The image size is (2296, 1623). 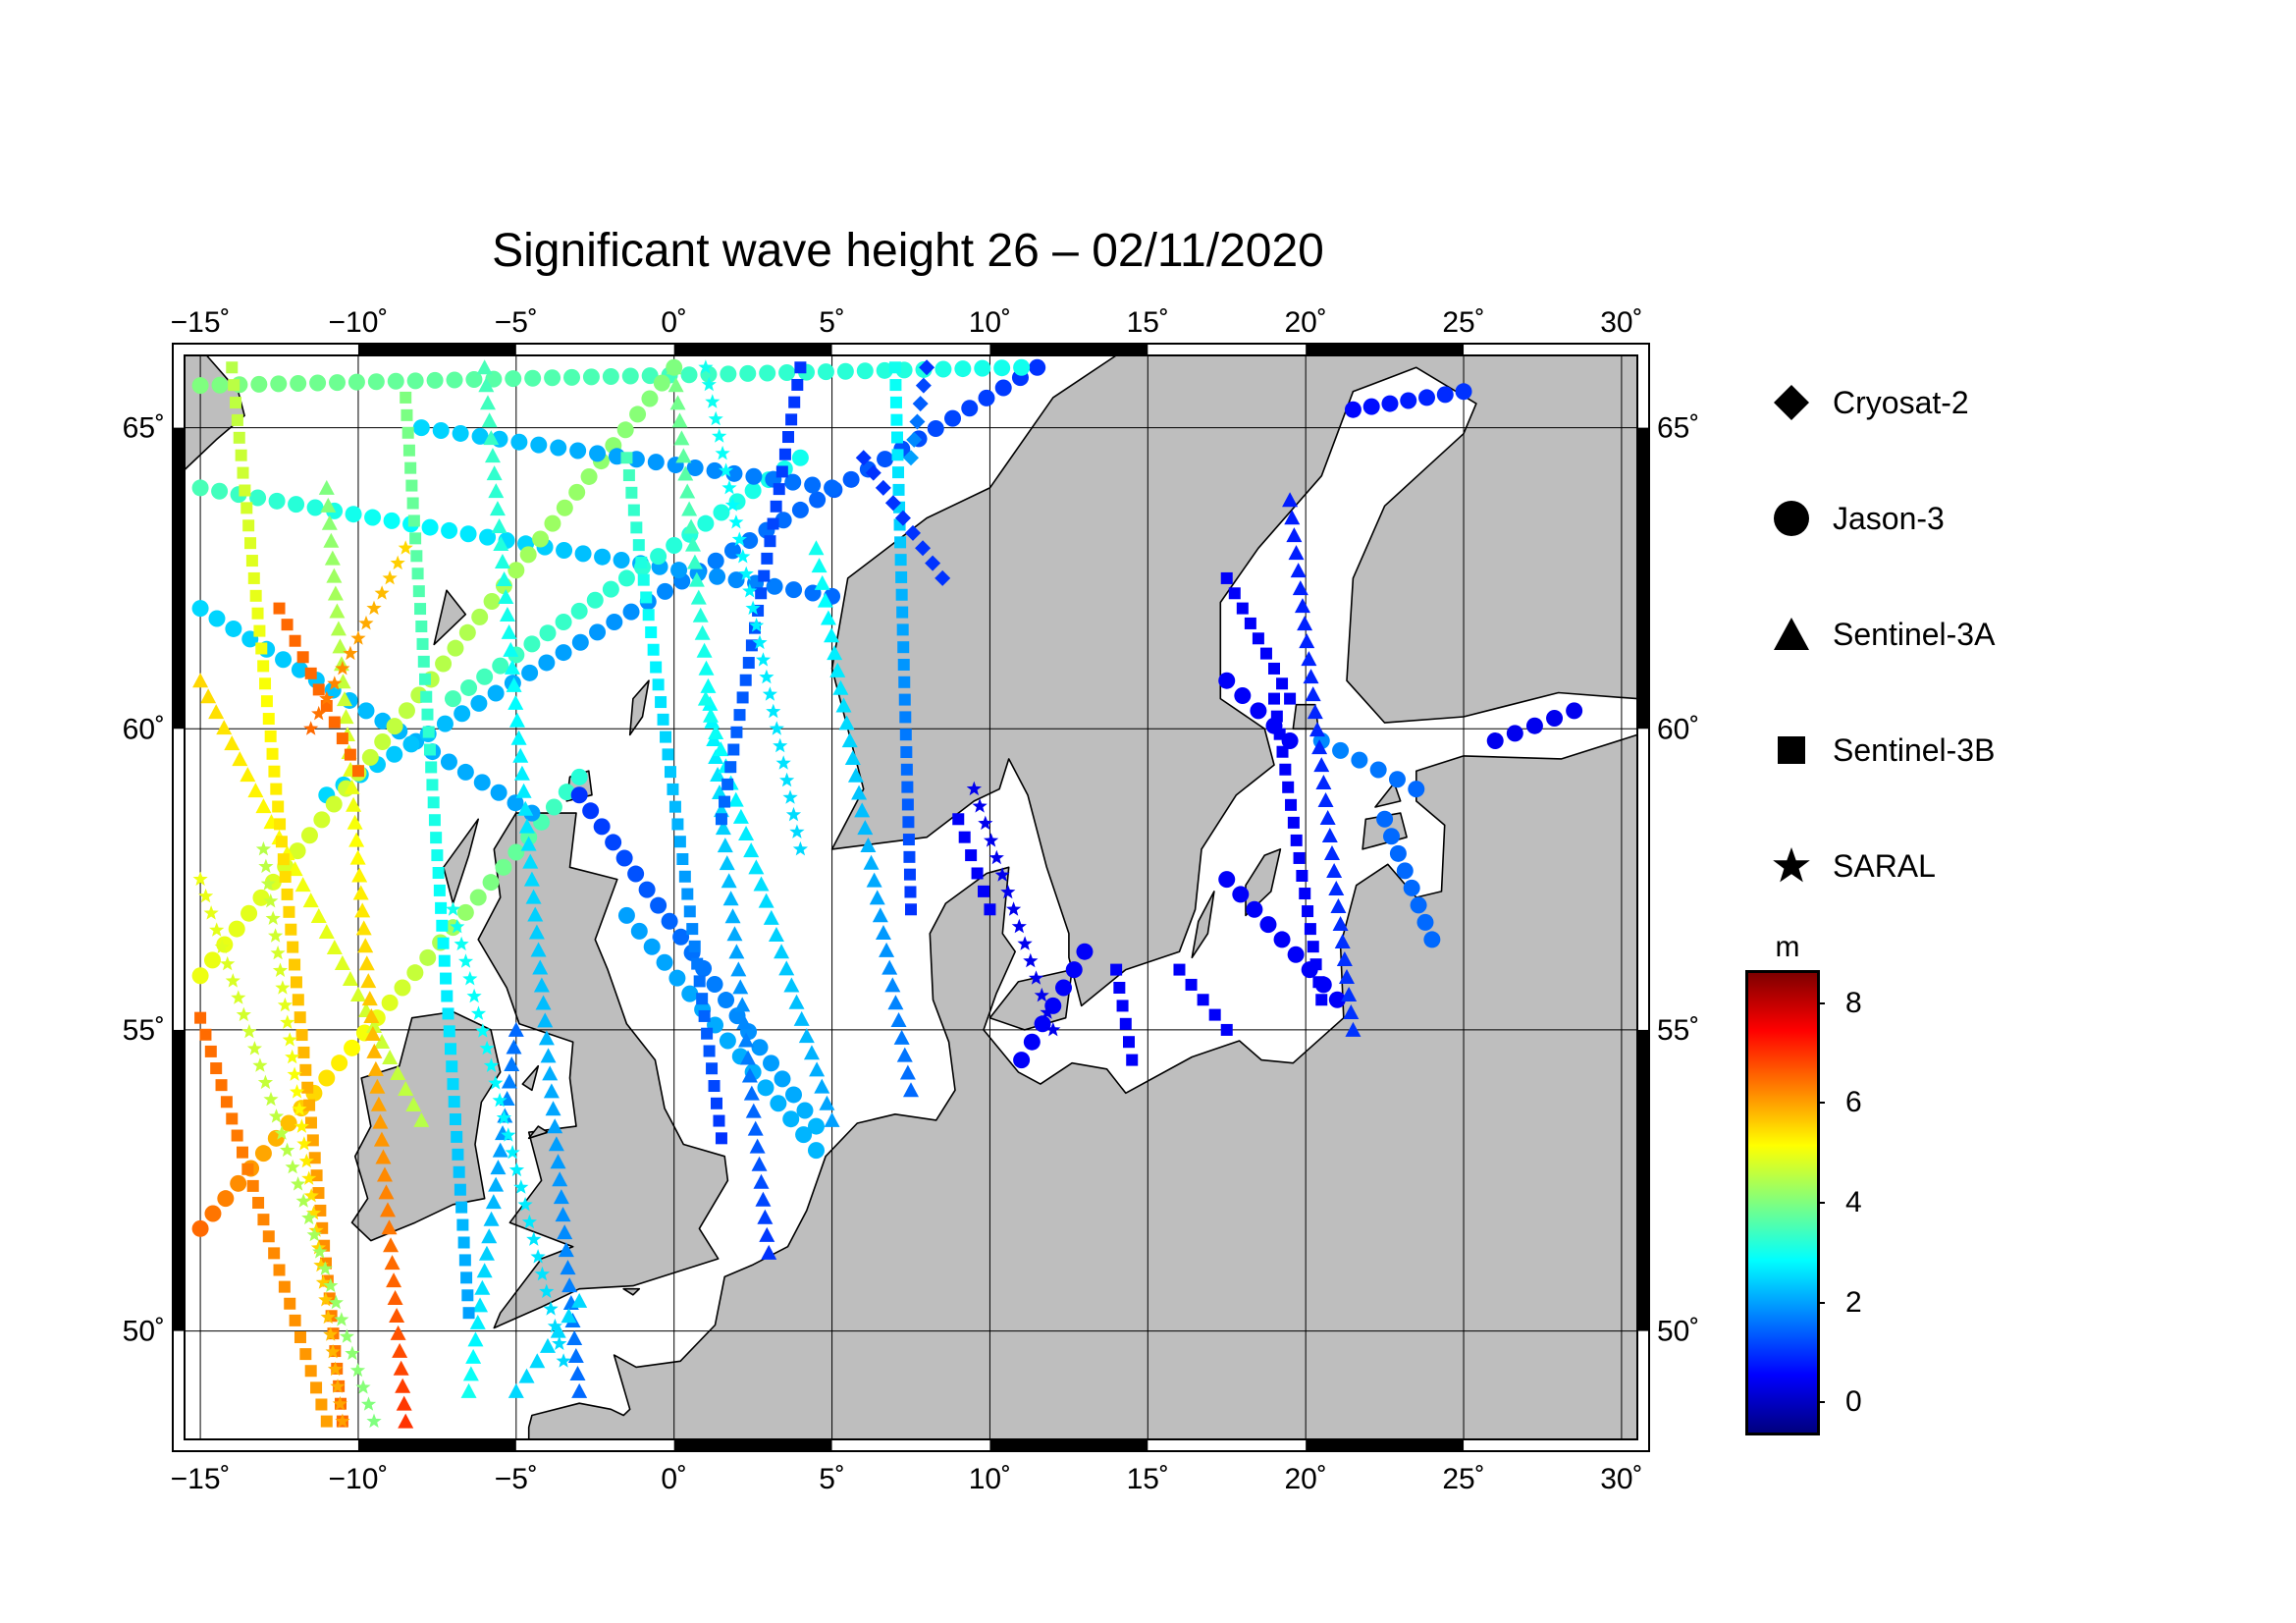 I want to click on colorbar-tick-mark, so click(x=1821, y=1103).